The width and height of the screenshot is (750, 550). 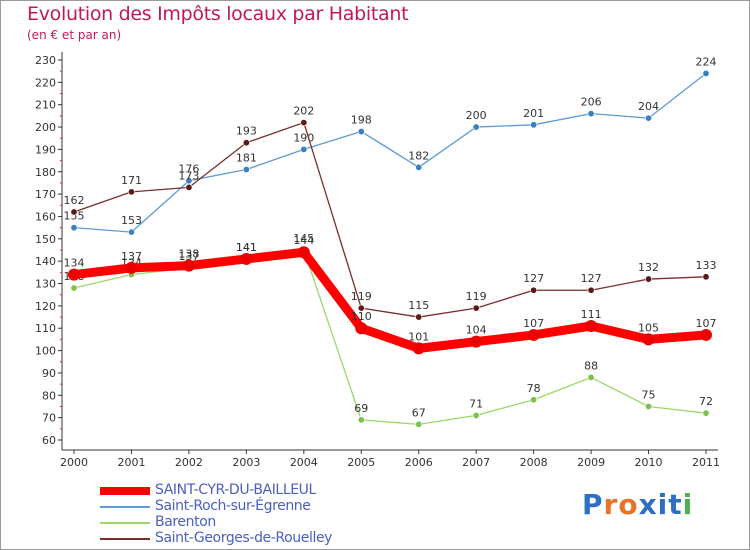 I want to click on x-tick-label: 2002, so click(x=189, y=462).